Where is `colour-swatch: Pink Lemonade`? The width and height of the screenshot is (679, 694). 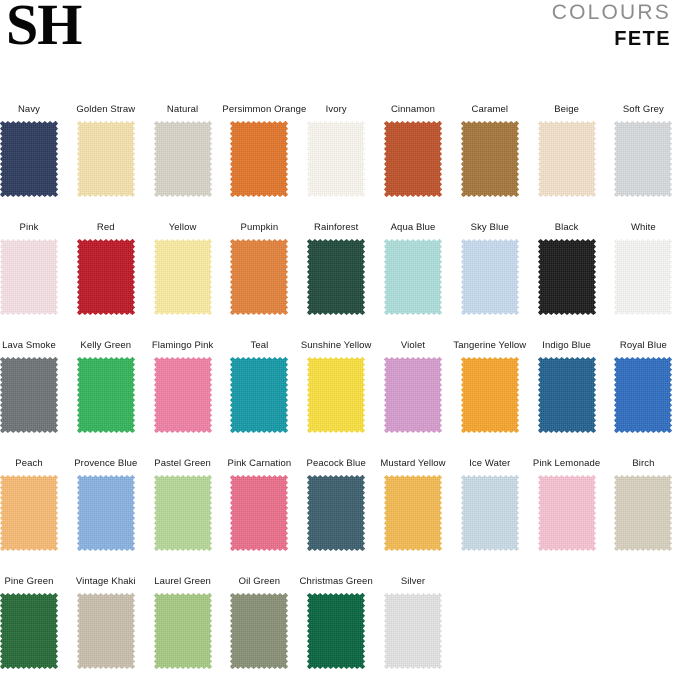 colour-swatch: Pink Lemonade is located at coordinates (567, 504).